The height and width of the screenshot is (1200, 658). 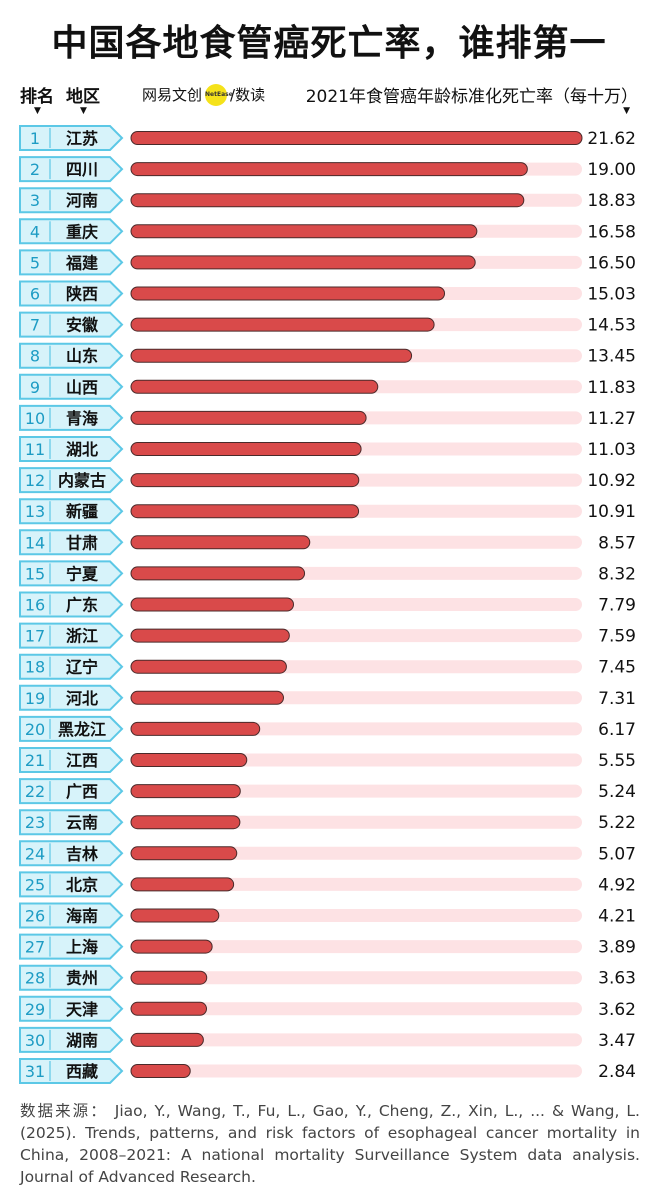 What do you see at coordinates (35, 884) in the screenshot?
I see `rank-number: 25` at bounding box center [35, 884].